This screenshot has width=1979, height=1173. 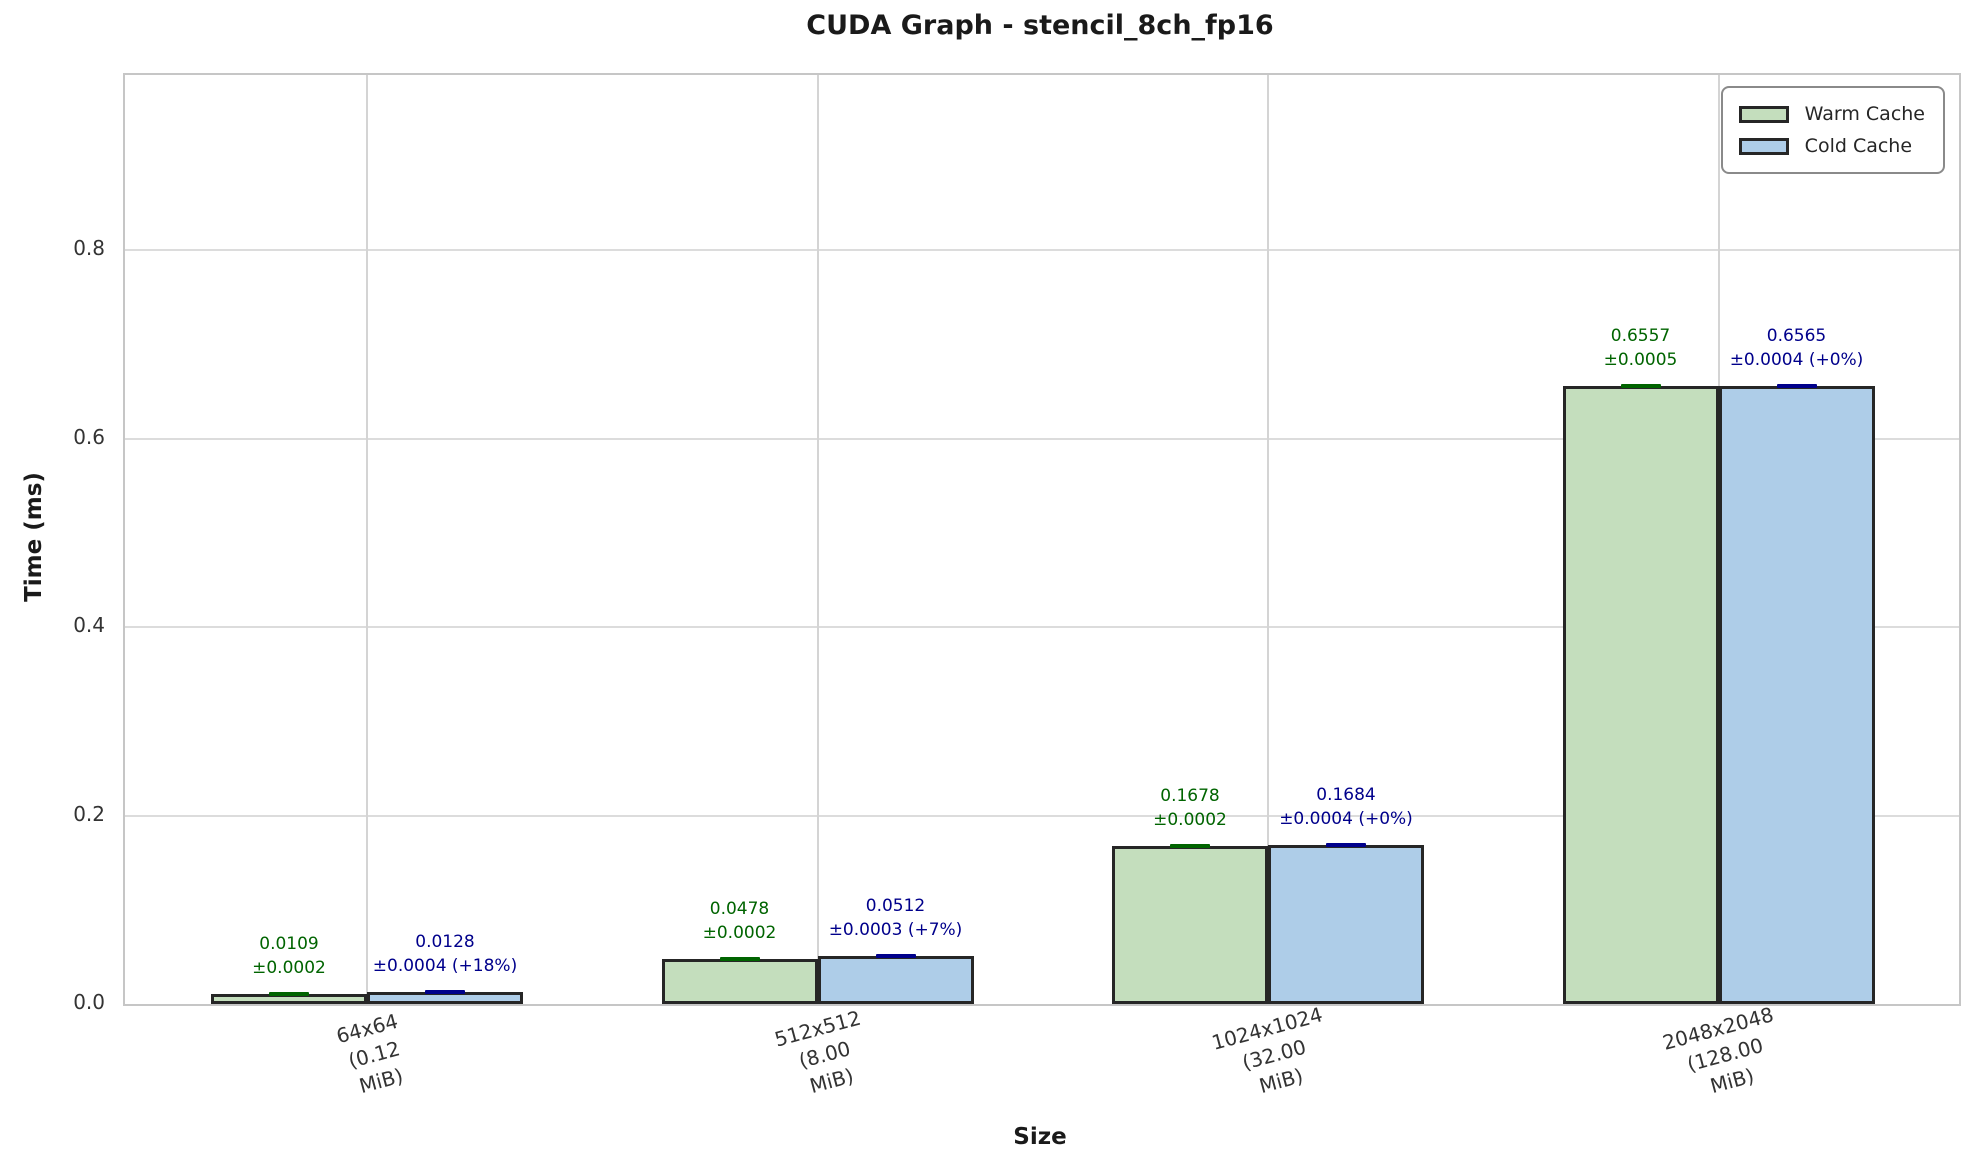 I want to click on legend-entry-warm-cache: Warm Cache, so click(x=1831, y=114).